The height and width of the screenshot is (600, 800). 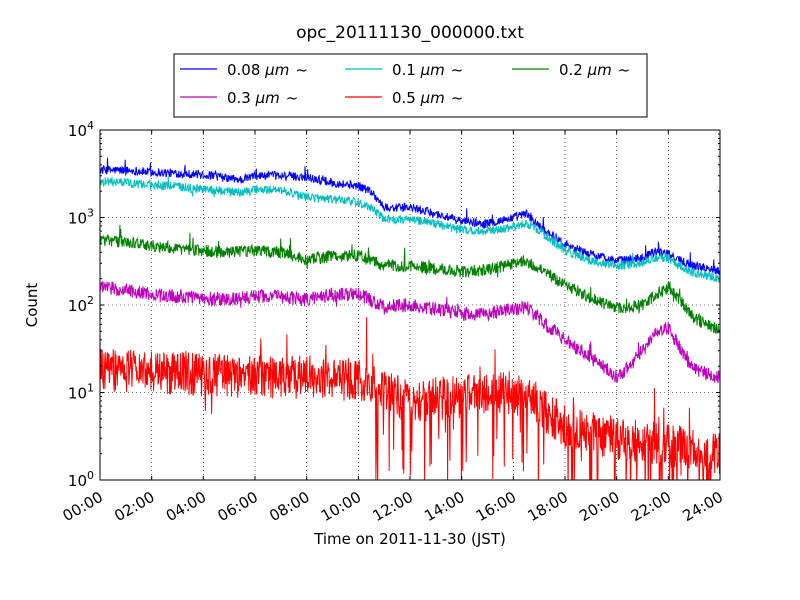 I want to click on y-tick-exponent: 1, so click(x=90, y=388).